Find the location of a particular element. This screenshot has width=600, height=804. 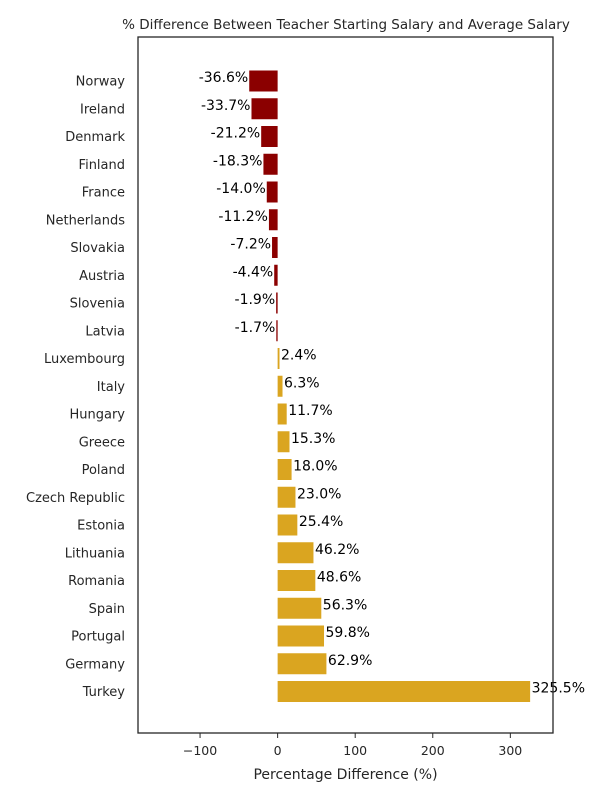

value-label: -36.6% is located at coordinates (224, 78).